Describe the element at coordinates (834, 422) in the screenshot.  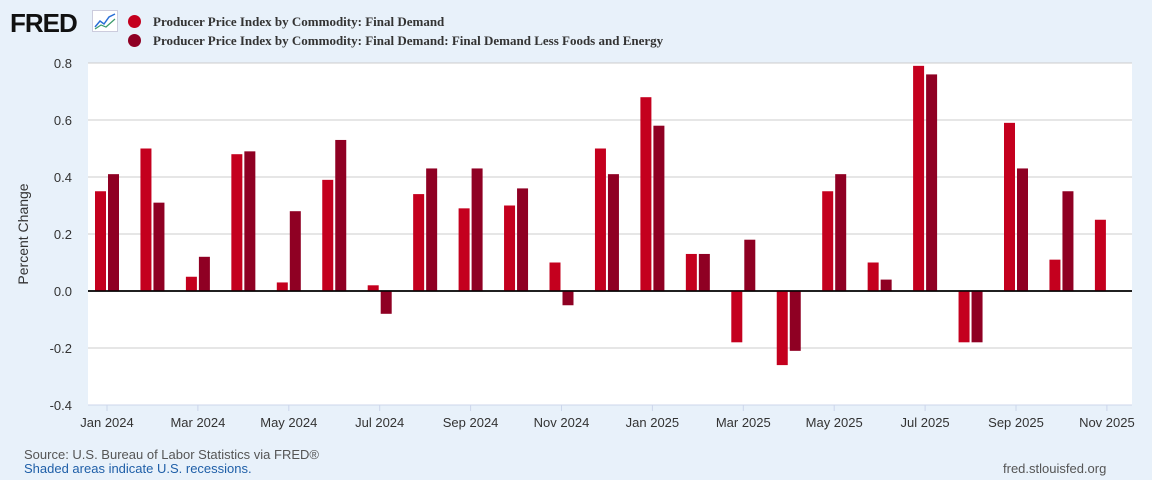
I see `x-tick-label: May 2025` at that location.